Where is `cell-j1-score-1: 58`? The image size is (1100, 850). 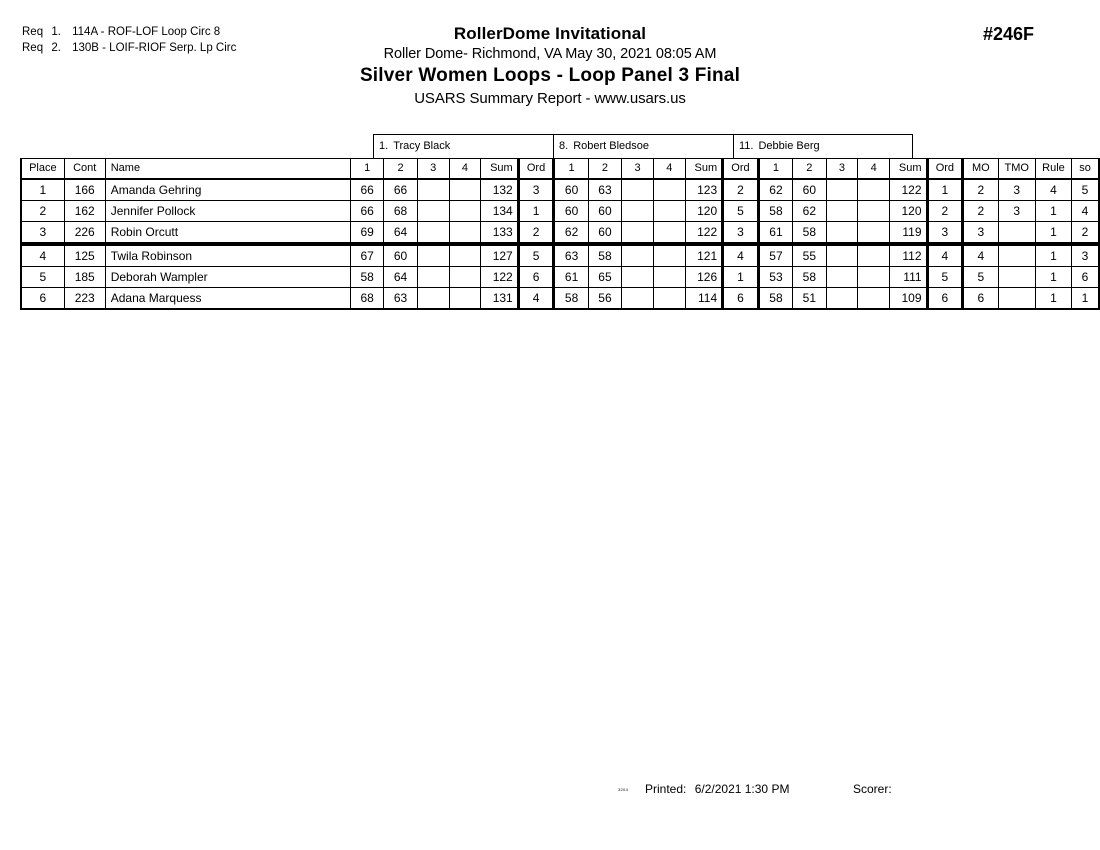
cell-j1-score-1: 58 is located at coordinates (367, 277).